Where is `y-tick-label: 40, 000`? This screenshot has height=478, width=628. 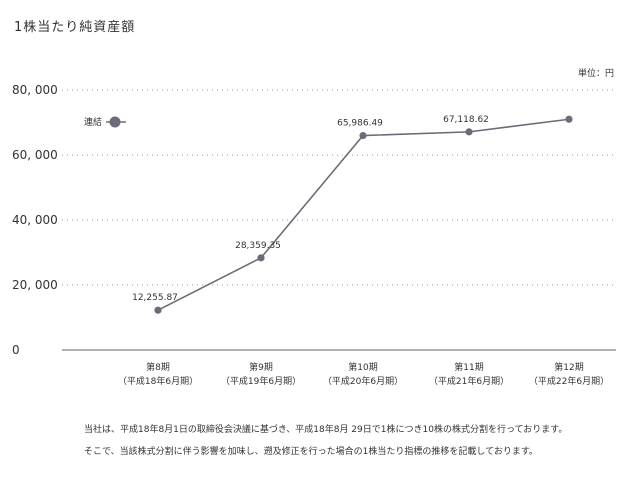
y-tick-label: 40, 000 is located at coordinates (35, 220).